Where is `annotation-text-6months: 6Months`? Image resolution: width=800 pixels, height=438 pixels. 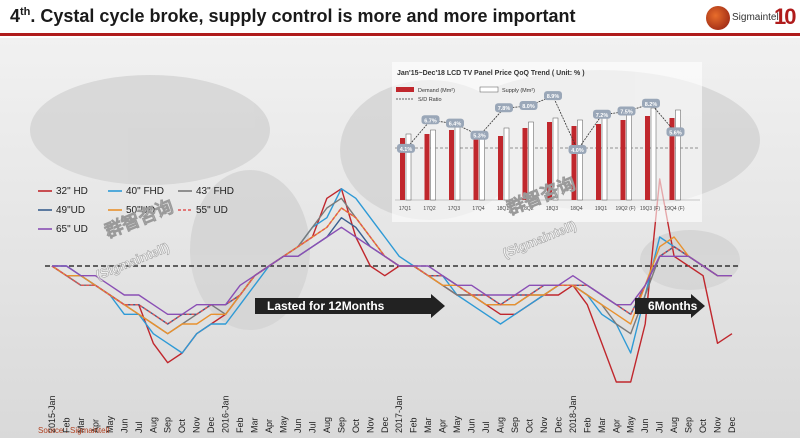 annotation-text-6months: 6Months is located at coordinates (673, 306).